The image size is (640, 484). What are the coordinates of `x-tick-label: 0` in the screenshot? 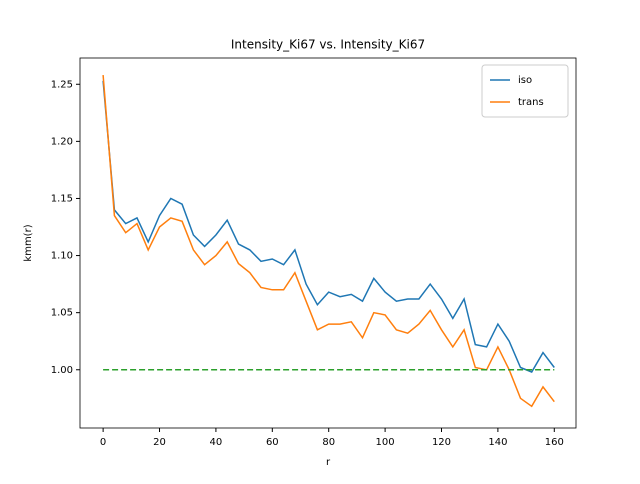 It's located at (103, 442).